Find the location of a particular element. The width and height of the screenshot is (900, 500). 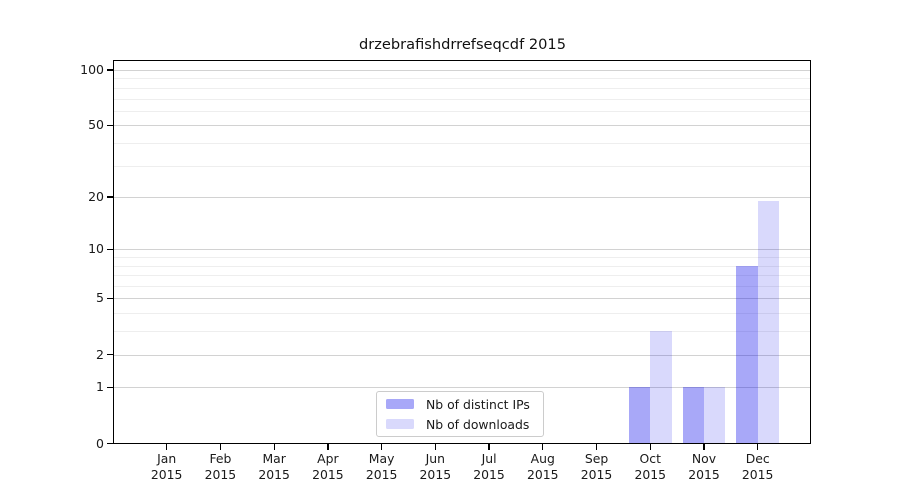

x-tick-label: Dec 2015 is located at coordinates (758, 466).